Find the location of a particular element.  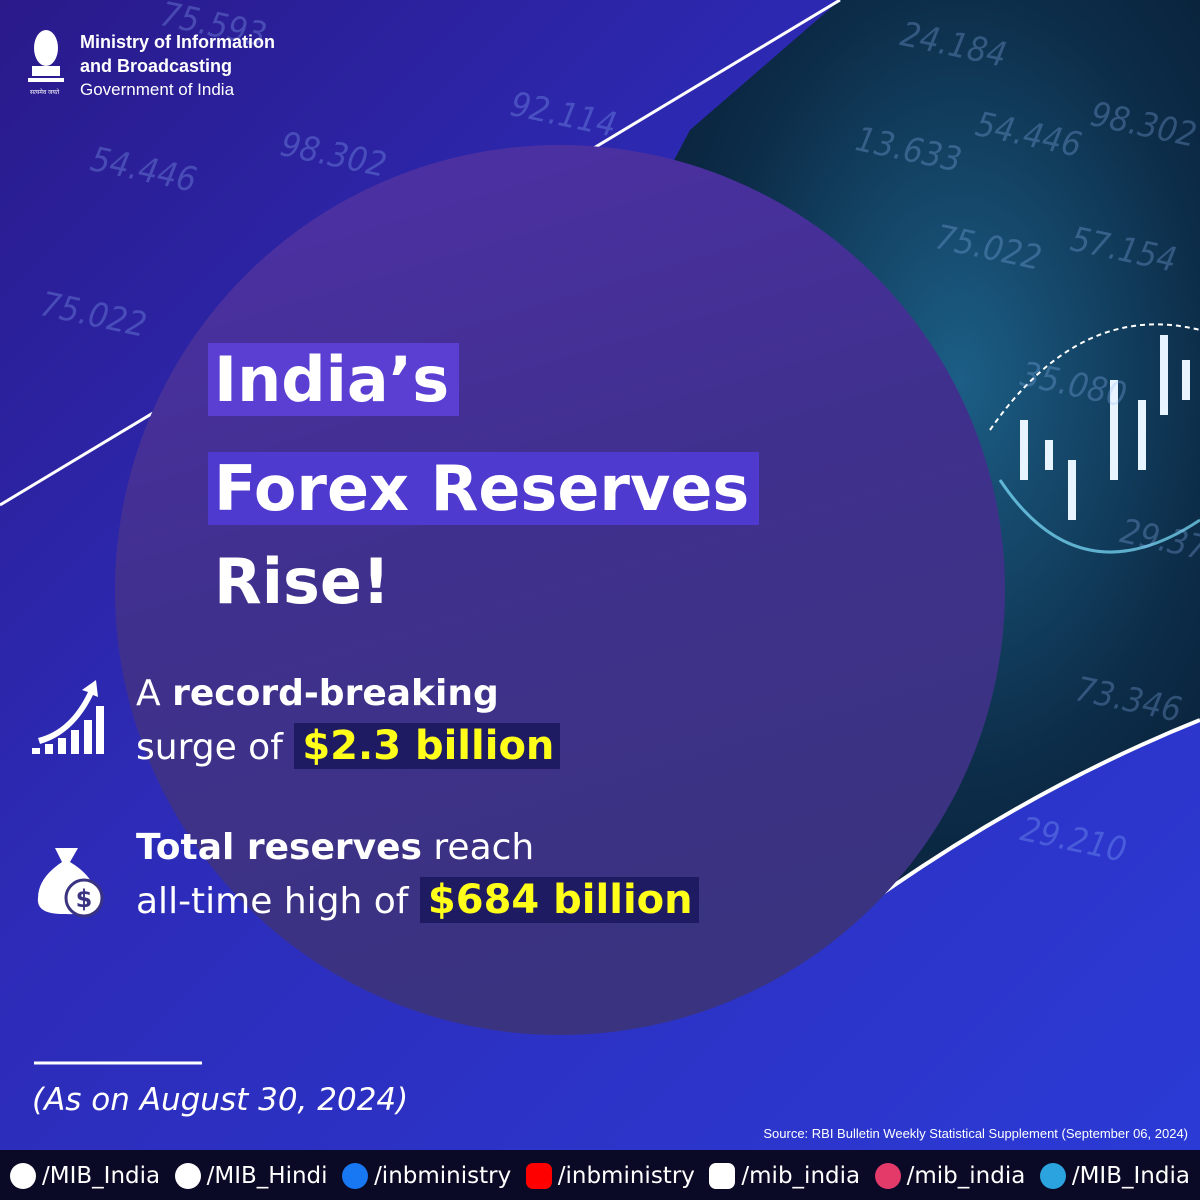

money-bag-icon: $ is located at coordinates (70, 883).